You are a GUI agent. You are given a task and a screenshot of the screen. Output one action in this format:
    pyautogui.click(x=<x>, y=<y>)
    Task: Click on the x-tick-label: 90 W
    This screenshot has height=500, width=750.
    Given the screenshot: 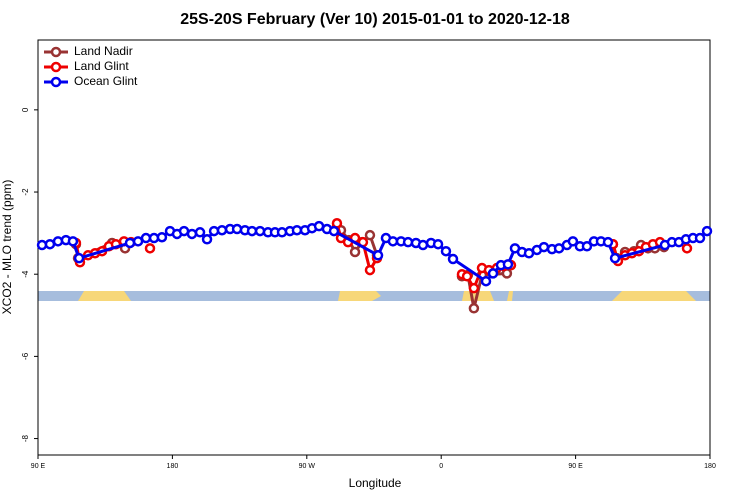 What is the action you would take?
    pyautogui.click(x=307, y=466)
    